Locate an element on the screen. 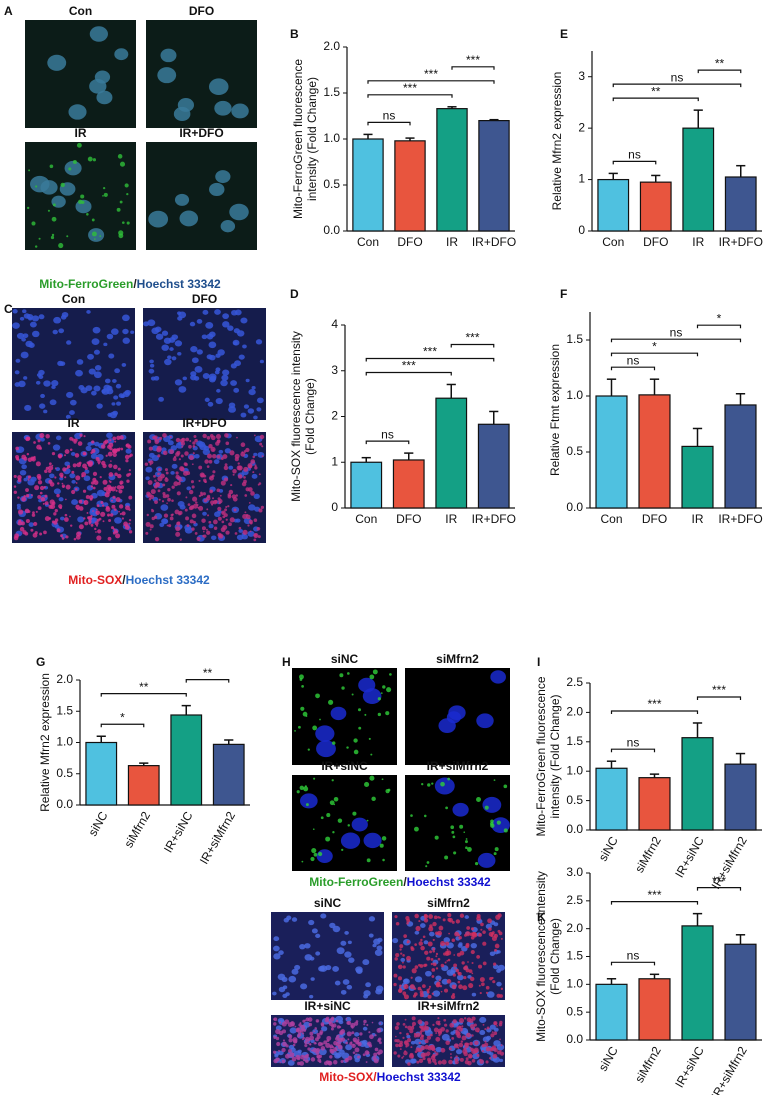 The height and width of the screenshot is (1095, 765). y-tick-label: 1.0 is located at coordinates (574, 770).